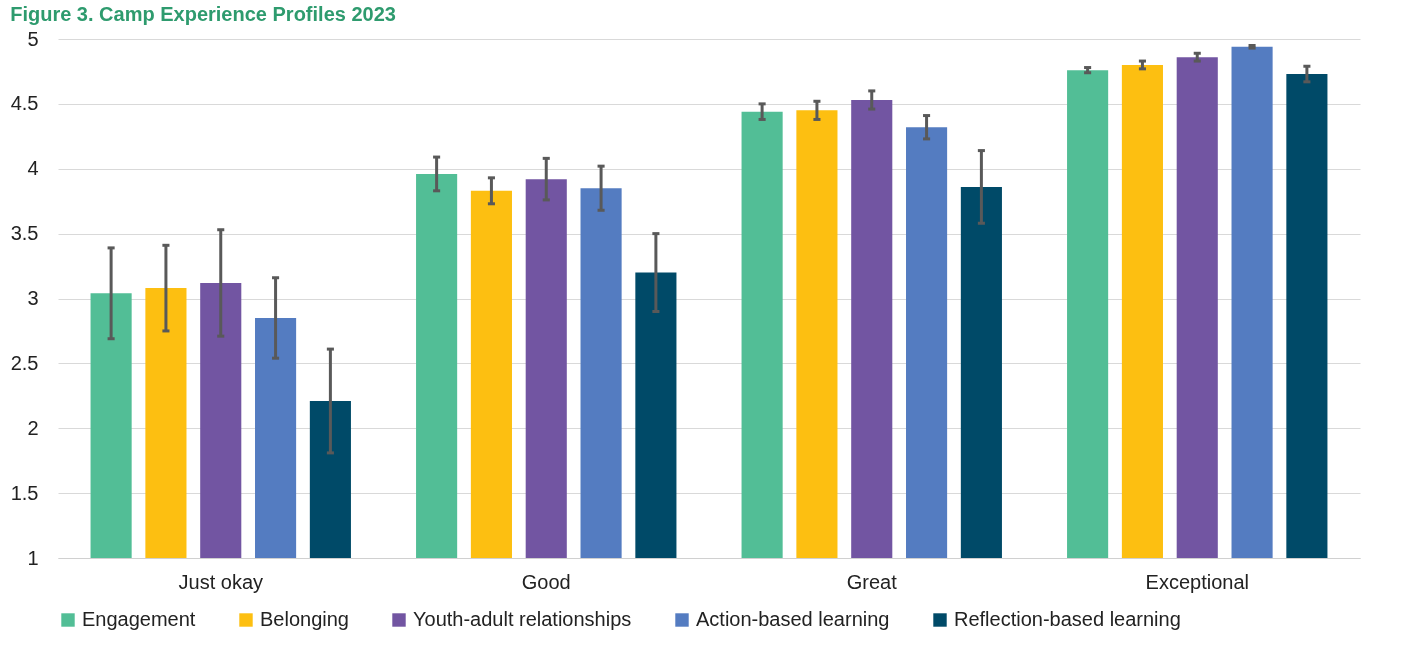 This screenshot has height=653, width=1403. What do you see at coordinates (24, 362) in the screenshot?
I see `y-tick-label: 2.5` at bounding box center [24, 362].